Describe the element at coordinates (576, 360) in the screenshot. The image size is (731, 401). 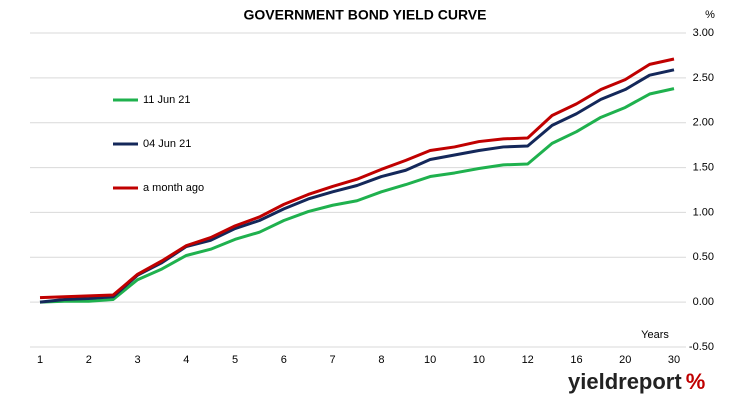
I see `x-tick-label: 16` at that location.